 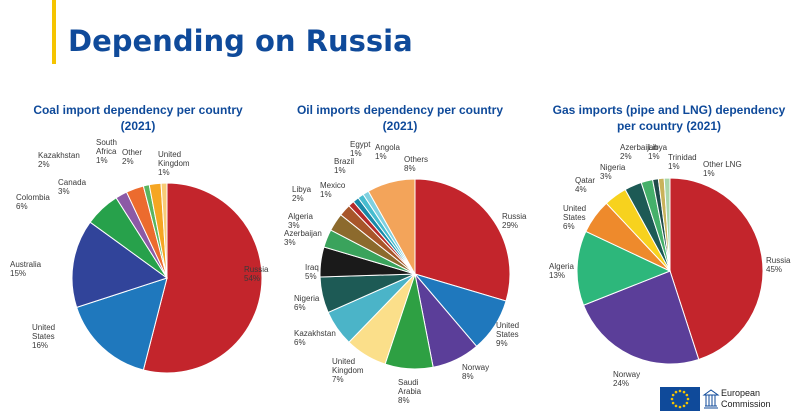 I want to click on oil-slice-russia, so click(x=462, y=240).